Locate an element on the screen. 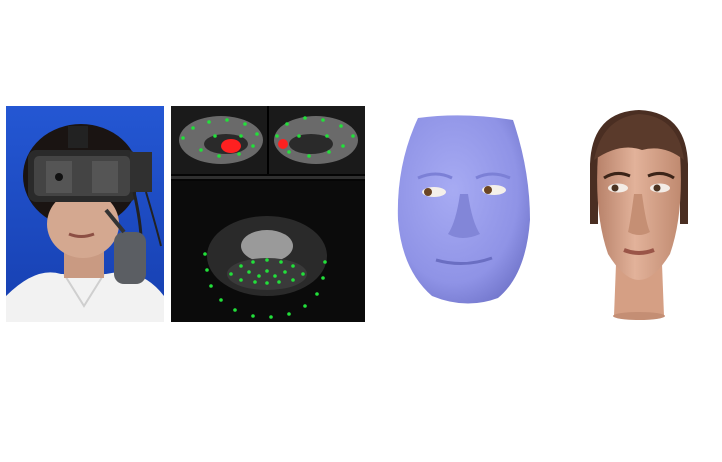  face-mesh-render is located at coordinates (463, 209).